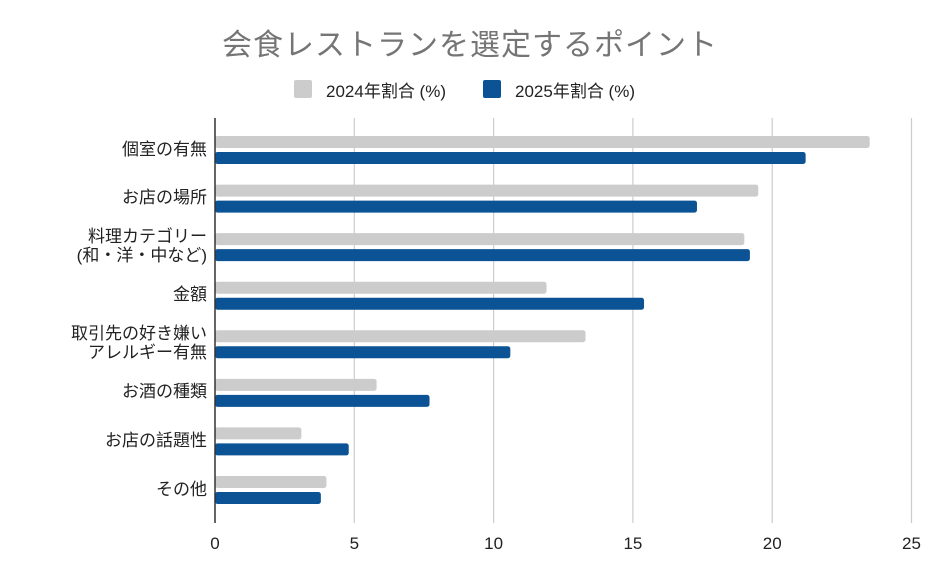 The image size is (940, 581). I want to click on legend-item-2024: 2024年割合 (%), so click(370, 89).